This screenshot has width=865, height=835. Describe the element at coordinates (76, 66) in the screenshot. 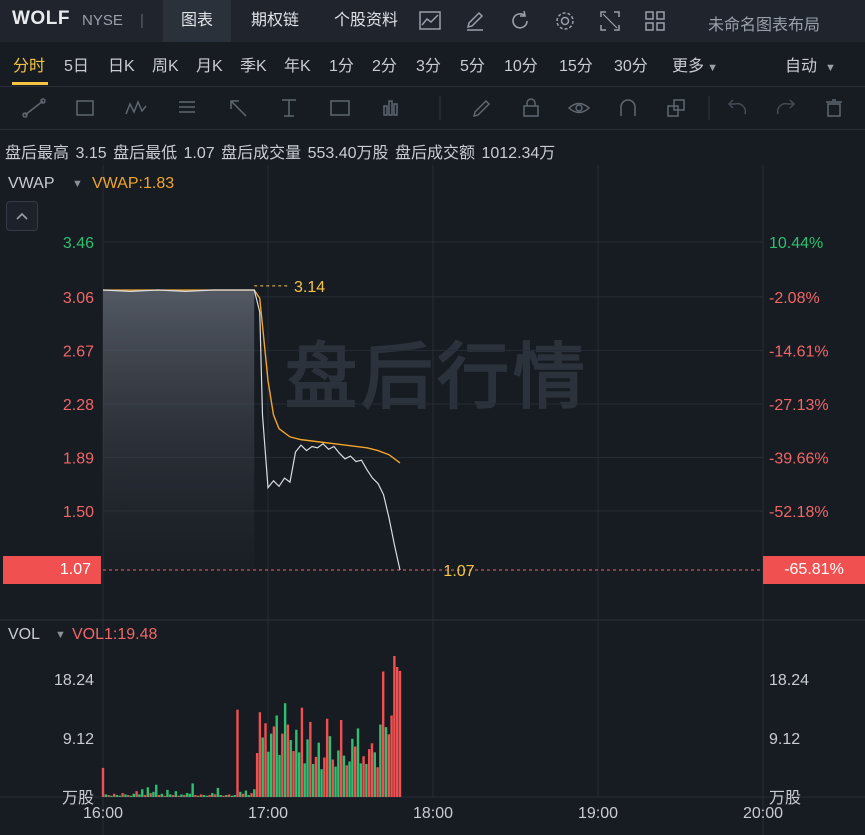

I see `period-tab-1: 5日` at that location.